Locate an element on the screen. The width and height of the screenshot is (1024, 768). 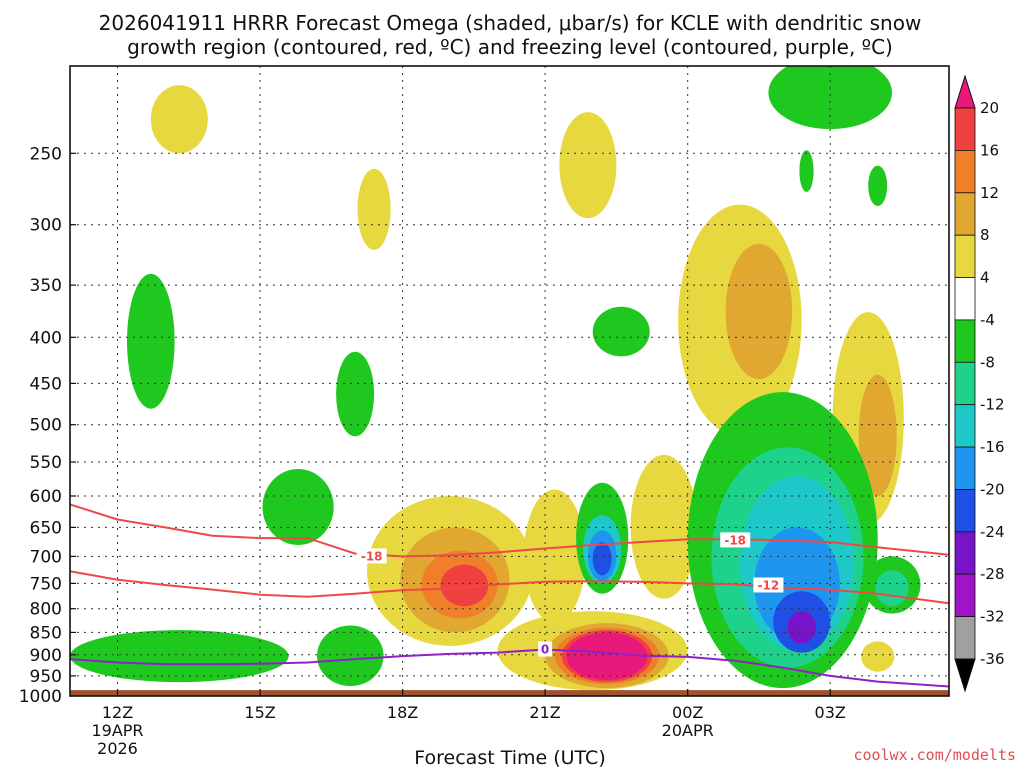
y-tick-label-850: 850 is located at coordinates (46, 633).